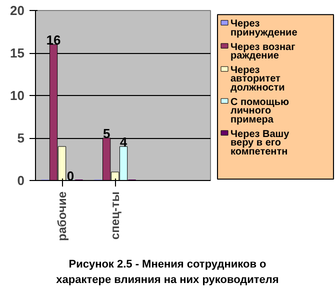 This screenshot has width=335, height=304. I want to click on y-tick-label: 5, so click(21, 138).